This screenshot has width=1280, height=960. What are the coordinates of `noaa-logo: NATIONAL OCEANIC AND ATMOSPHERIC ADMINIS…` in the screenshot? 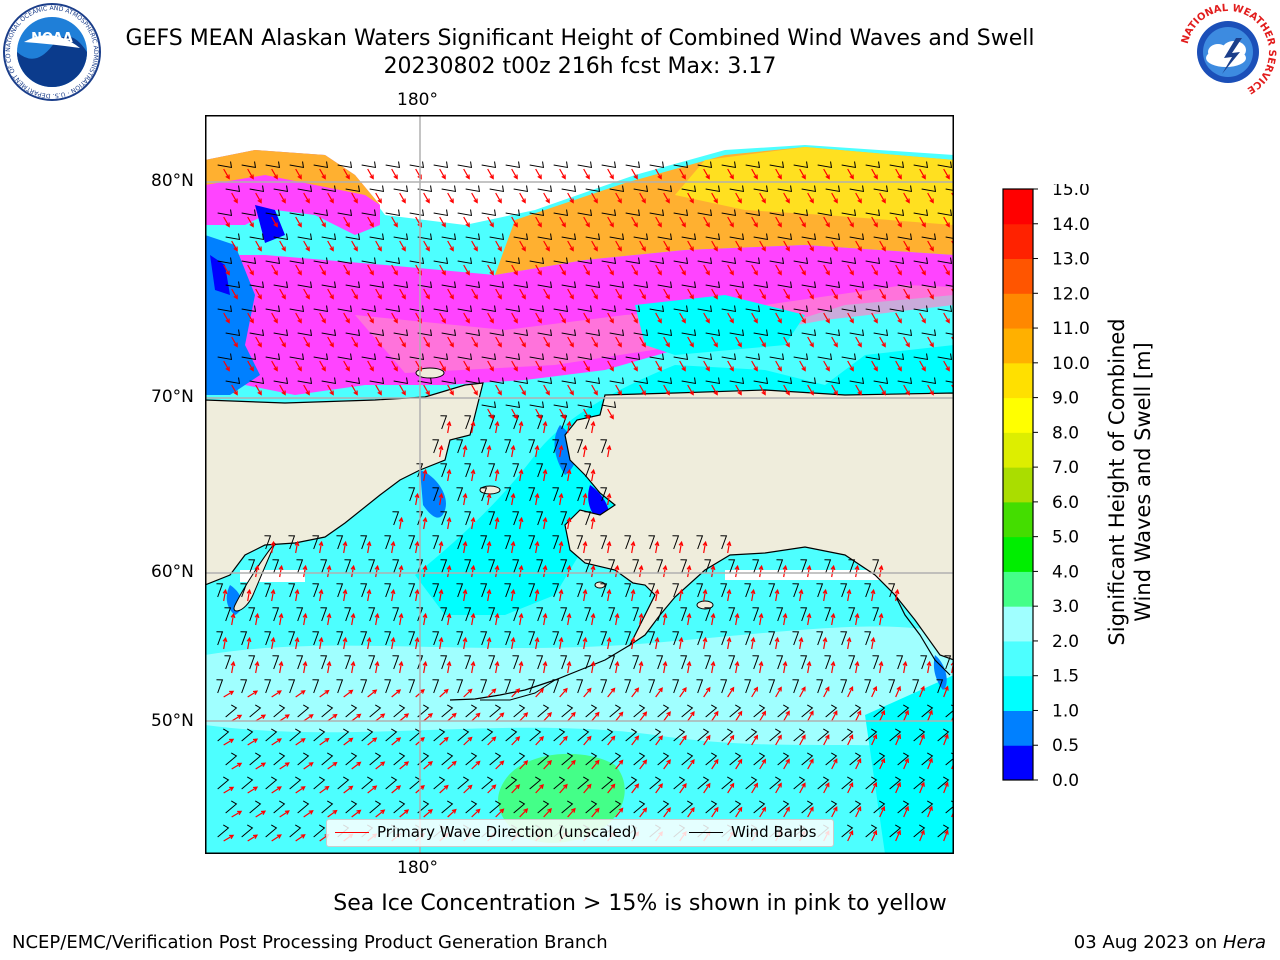 It's located at (51, 51).